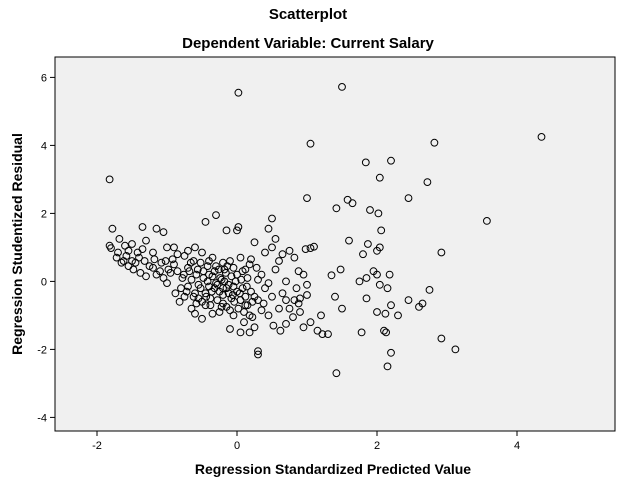 The width and height of the screenshot is (624, 491). Describe the element at coordinates (17, 244) in the screenshot. I see `y-axis-label: Regression Studentized Residual` at that location.